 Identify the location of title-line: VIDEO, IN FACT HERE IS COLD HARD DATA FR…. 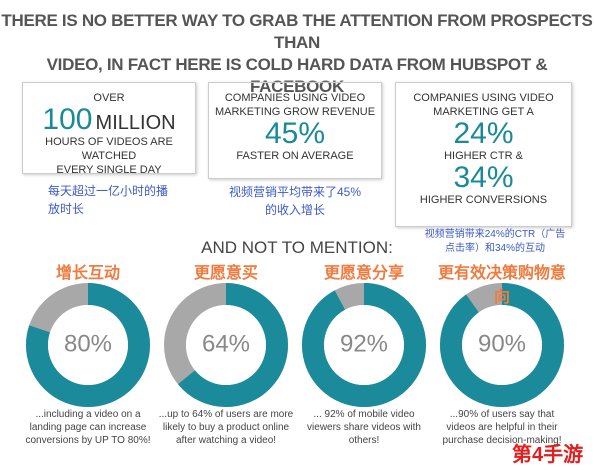
(297, 75).